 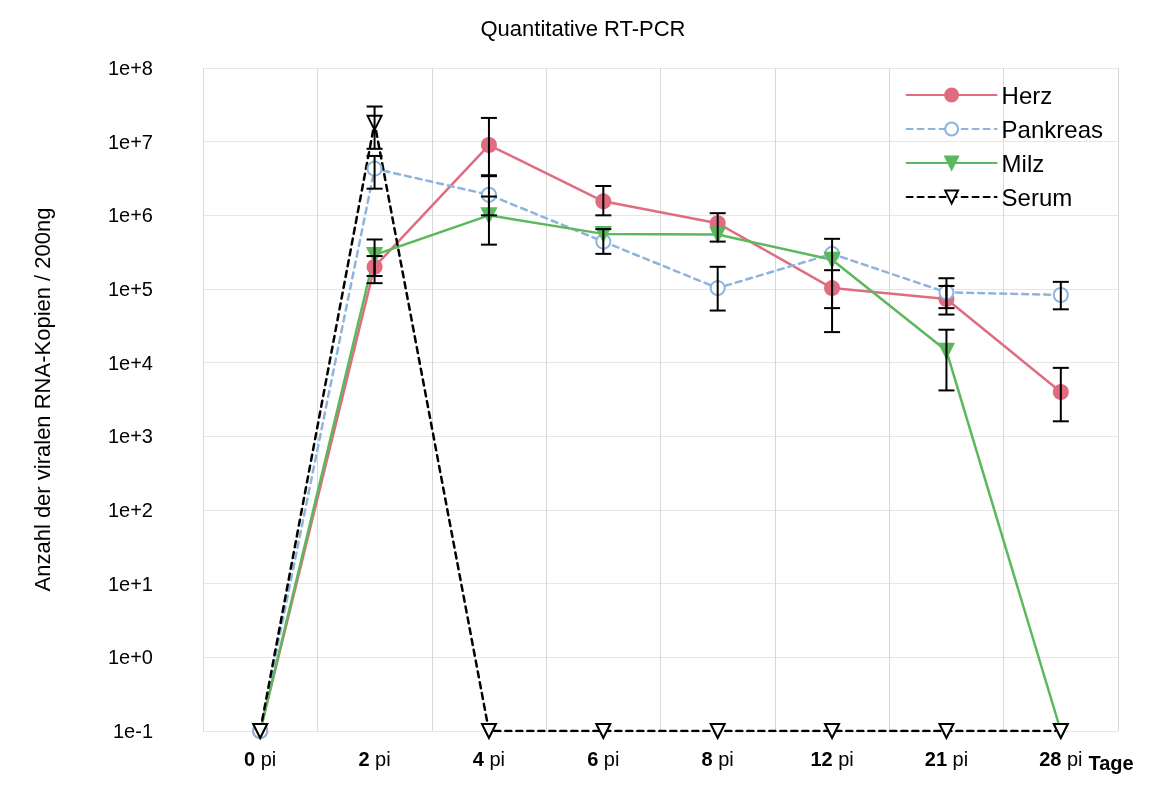 What do you see at coordinates (130, 215) in the screenshot?
I see `y-tick-label: 1e+6` at bounding box center [130, 215].